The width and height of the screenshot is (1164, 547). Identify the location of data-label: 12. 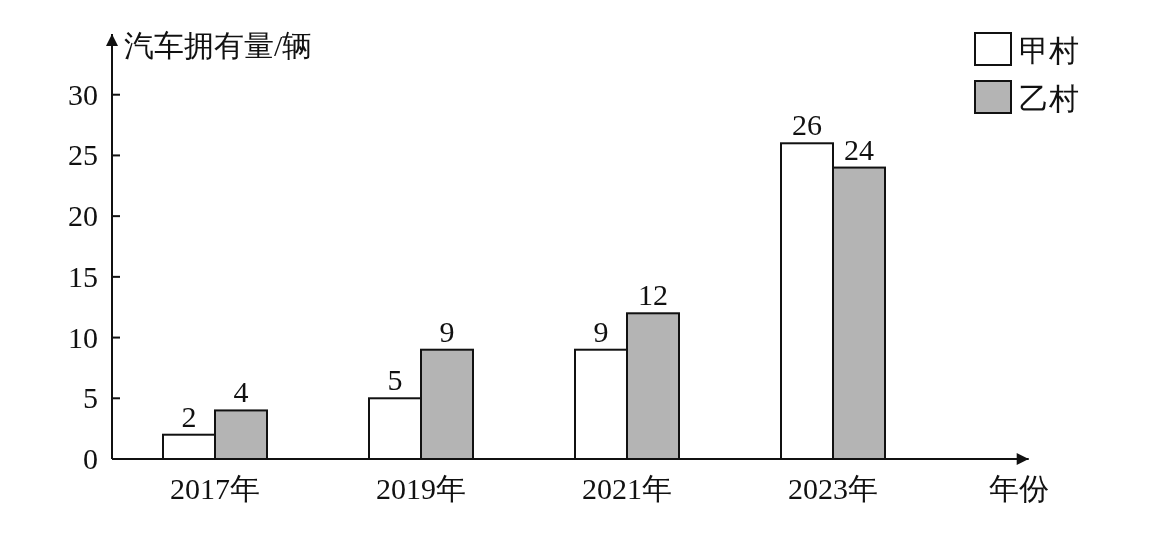
(653, 295).